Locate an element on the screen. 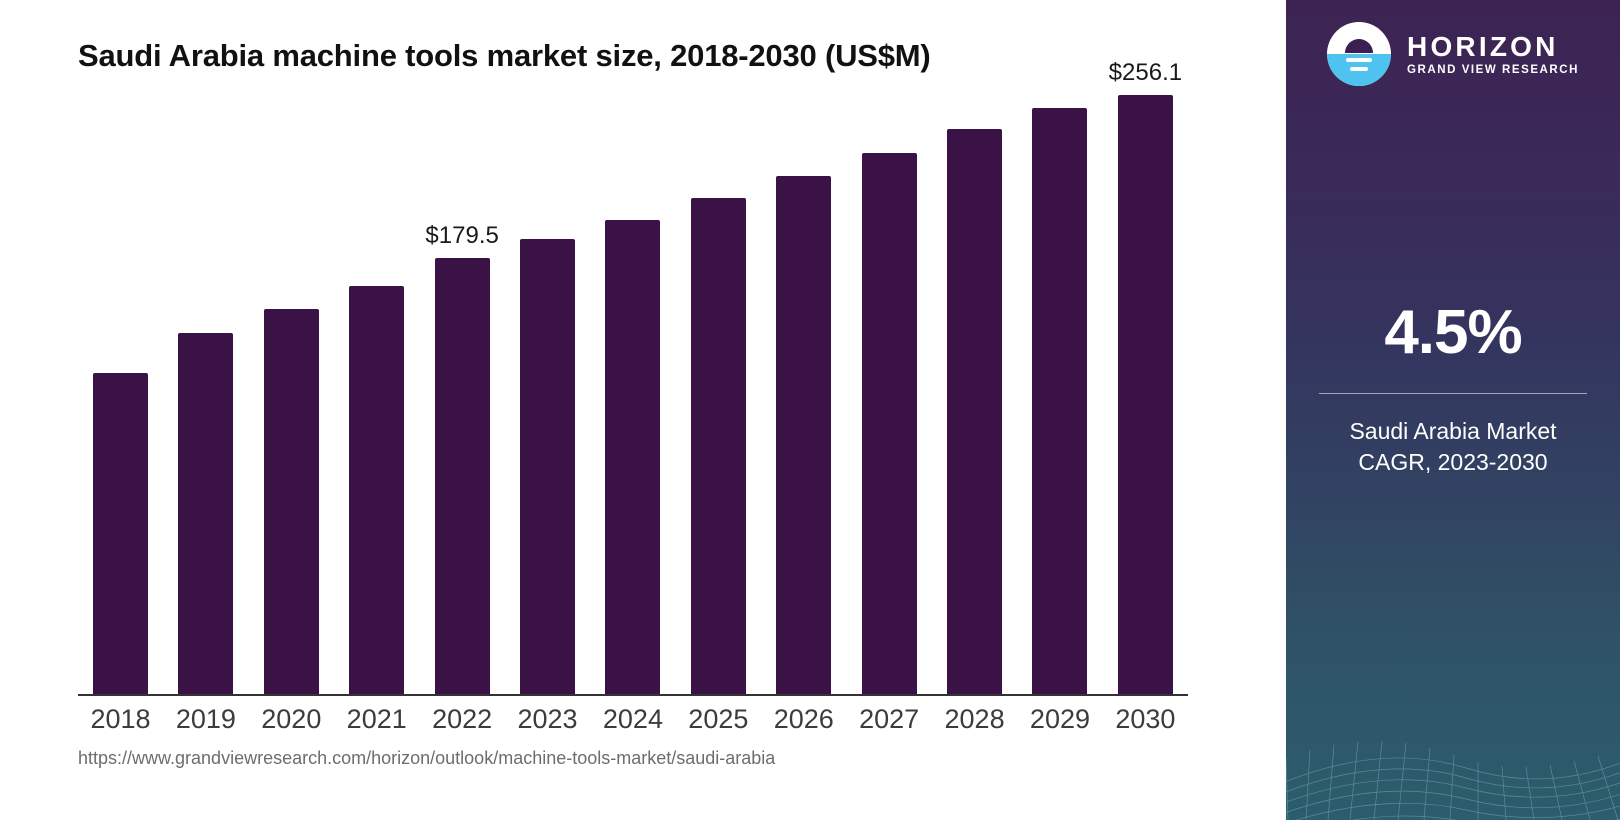  x-axis-label-2029: 2029 is located at coordinates (1059, 719).